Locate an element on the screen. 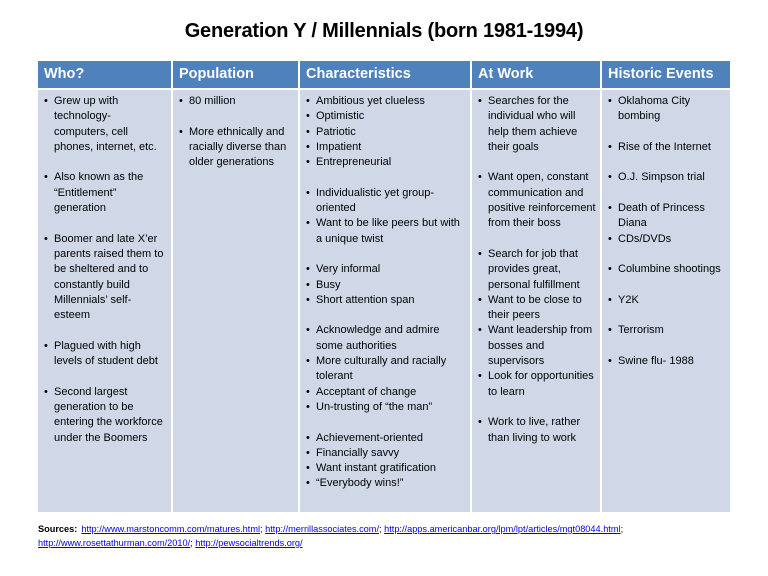 This screenshot has width=768, height=576. list-item: O.J. Simpson trial is located at coordinates (666, 178).